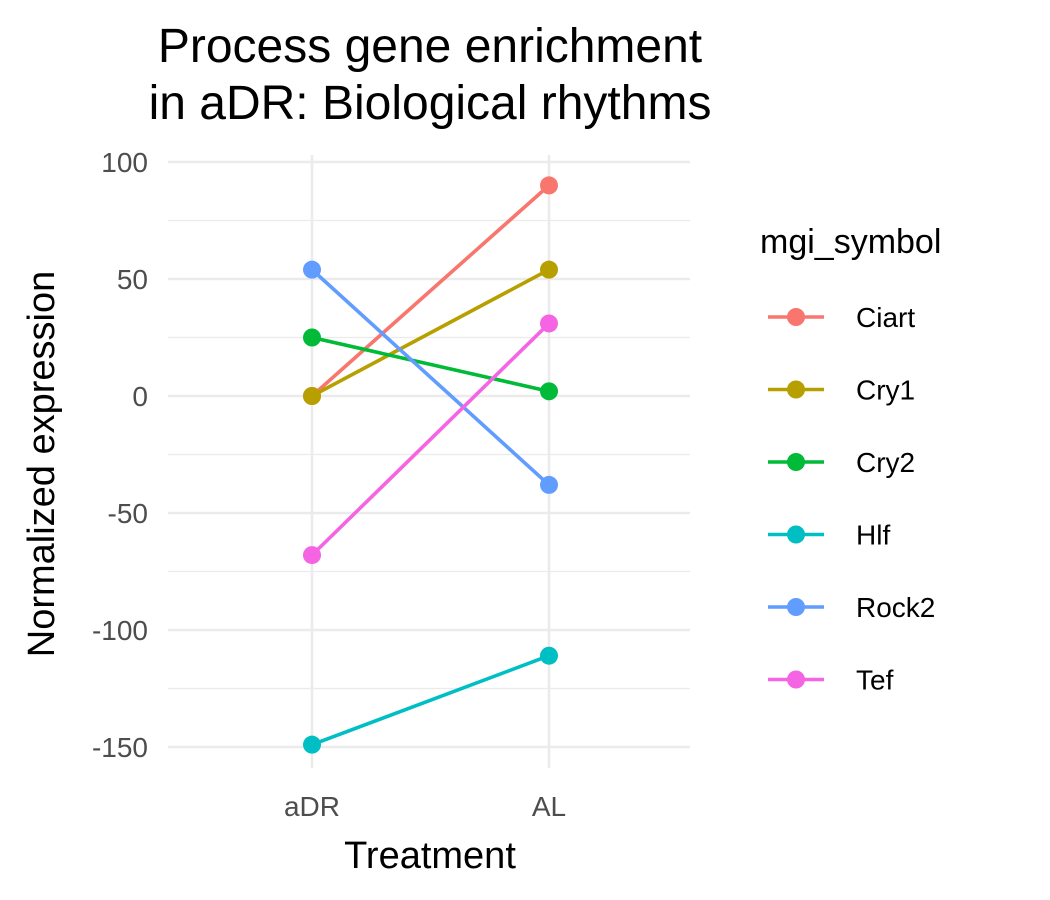 The image size is (1050, 900). Describe the element at coordinates (430, 46) in the screenshot. I see `chart-title-line-1: Process gene enrichment` at that location.